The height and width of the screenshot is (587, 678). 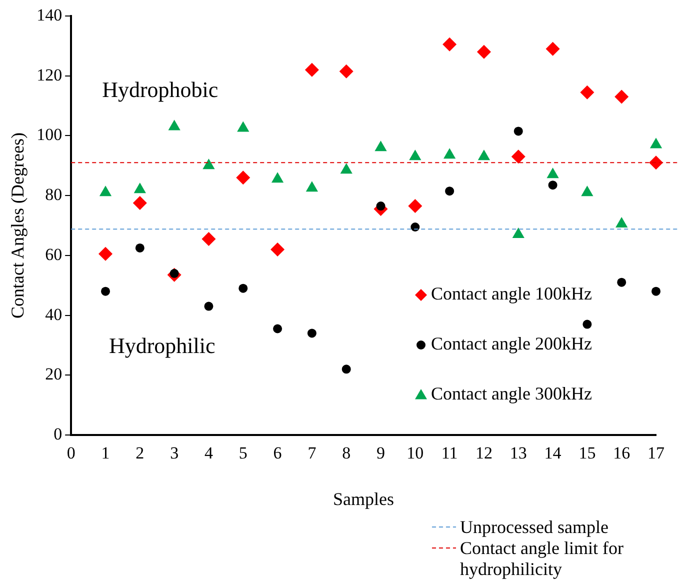 I want to click on annotation: Hydrophilic, so click(x=162, y=345).